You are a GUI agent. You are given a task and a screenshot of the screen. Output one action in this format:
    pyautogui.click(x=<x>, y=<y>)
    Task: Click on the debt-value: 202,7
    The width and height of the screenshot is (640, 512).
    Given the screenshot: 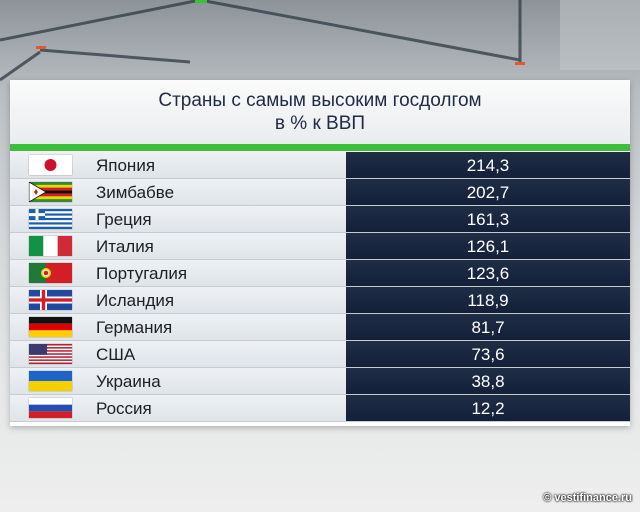 What is the action you would take?
    pyautogui.click(x=488, y=192)
    